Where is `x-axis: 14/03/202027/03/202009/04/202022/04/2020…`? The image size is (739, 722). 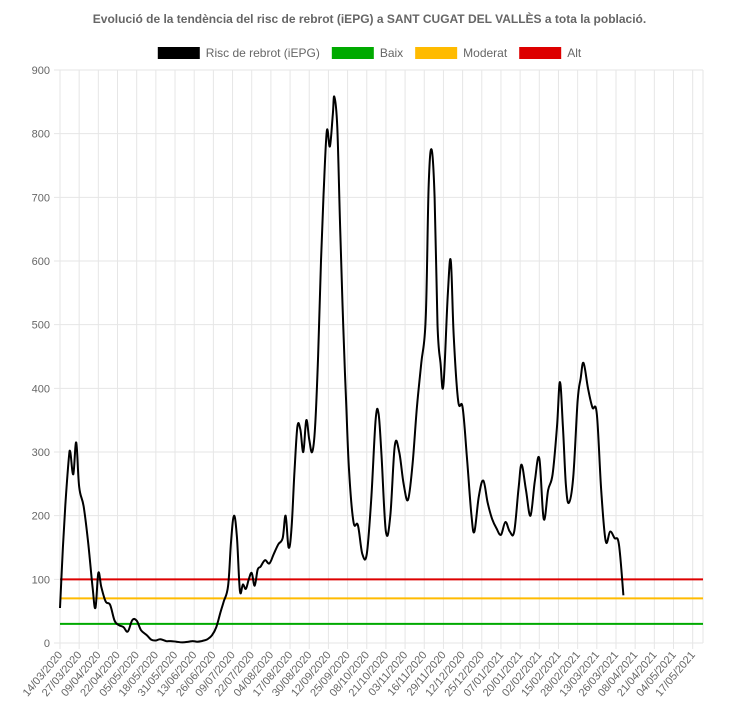 x-axis: 14/03/202027/03/202009/04/202022/04/2020… is located at coordinates (359, 674).